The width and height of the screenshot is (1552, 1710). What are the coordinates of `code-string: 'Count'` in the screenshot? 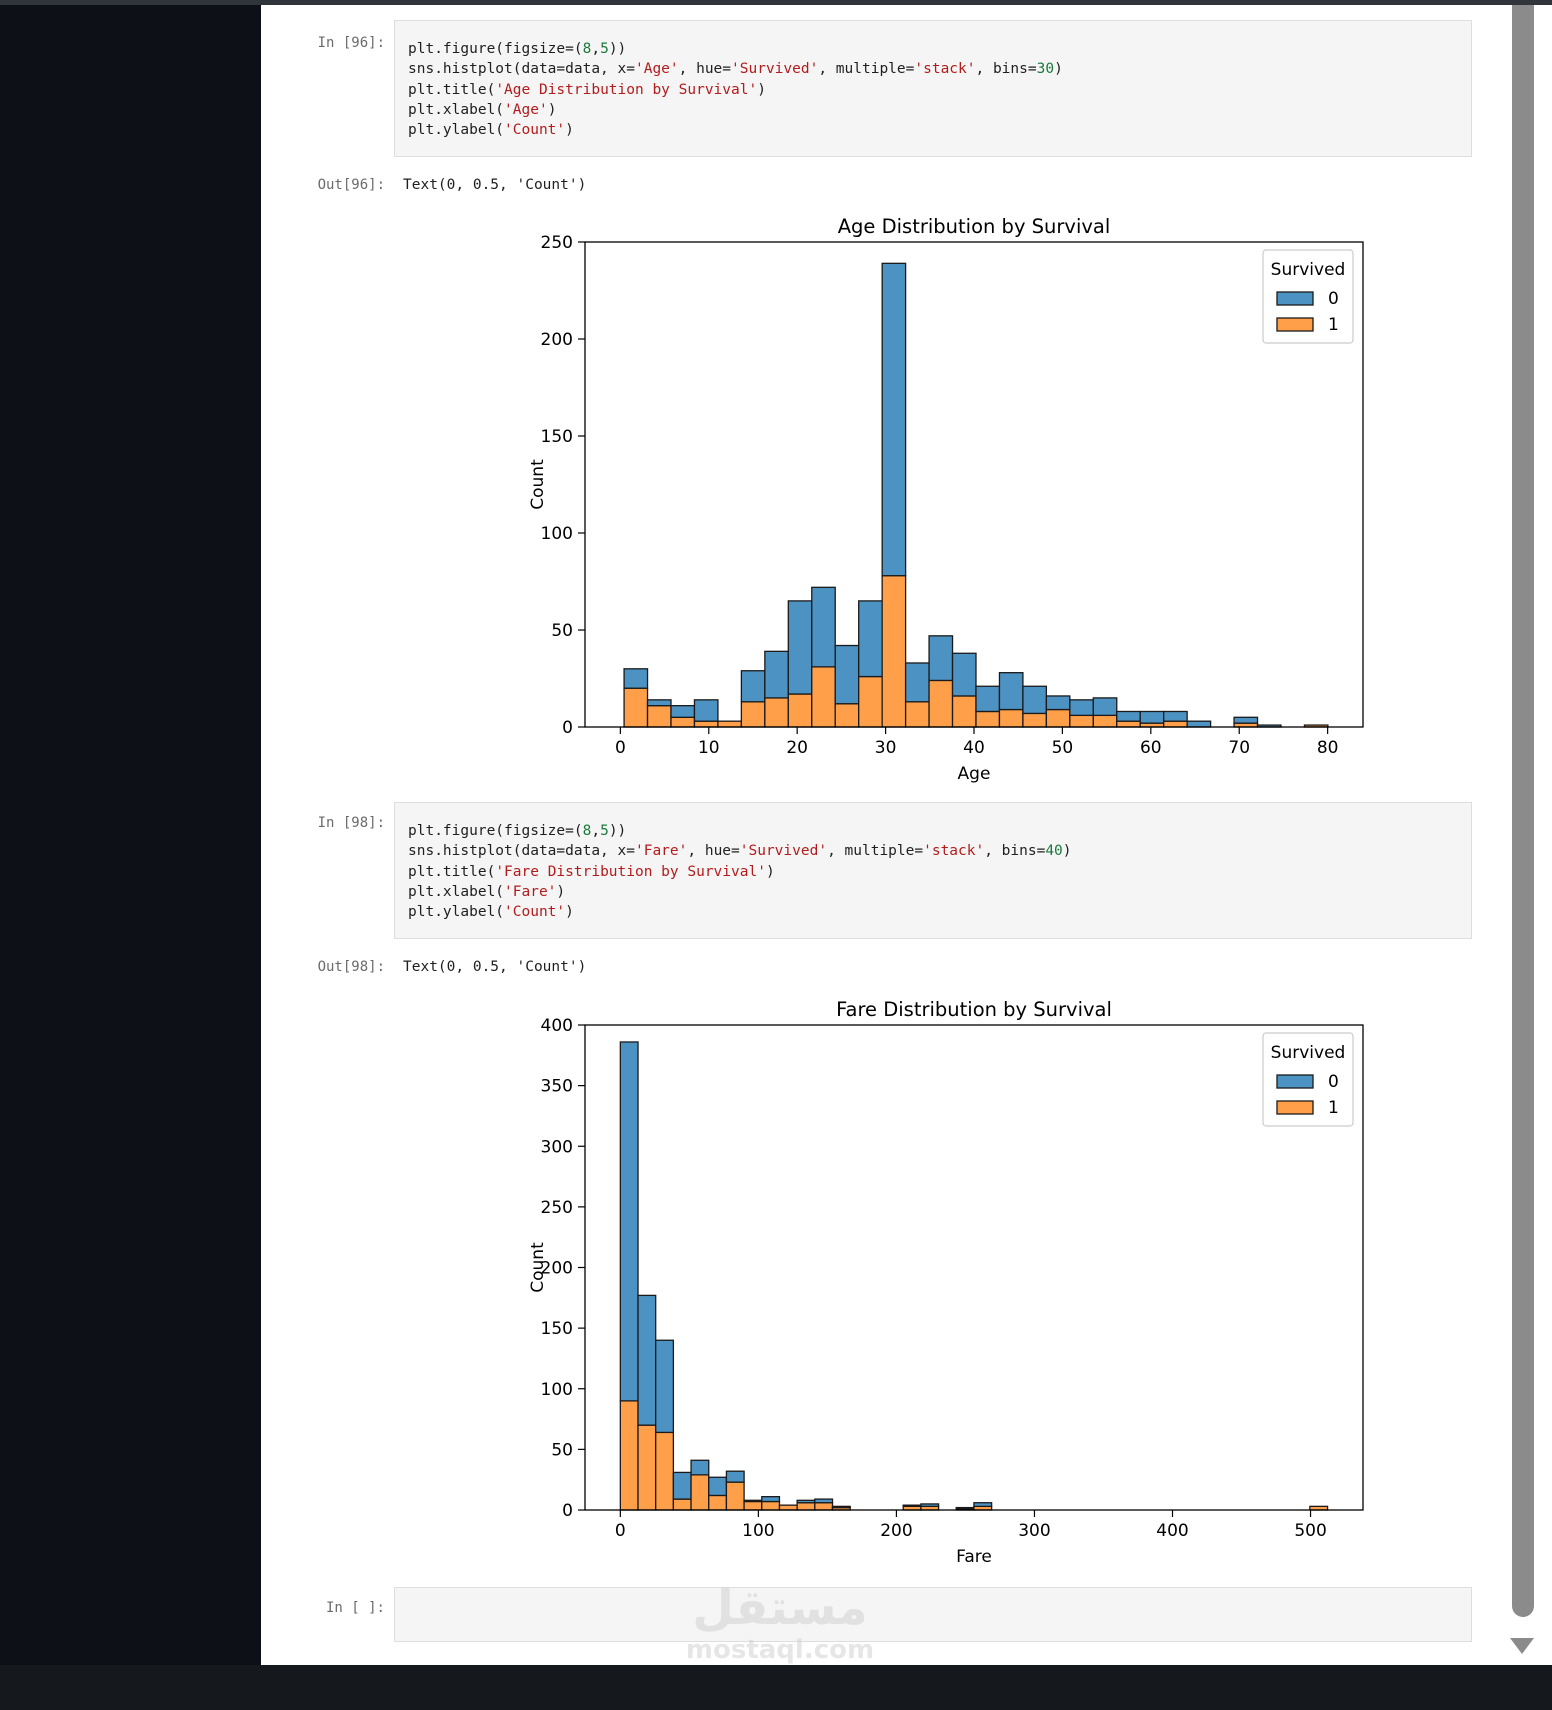 It's located at (535, 912).